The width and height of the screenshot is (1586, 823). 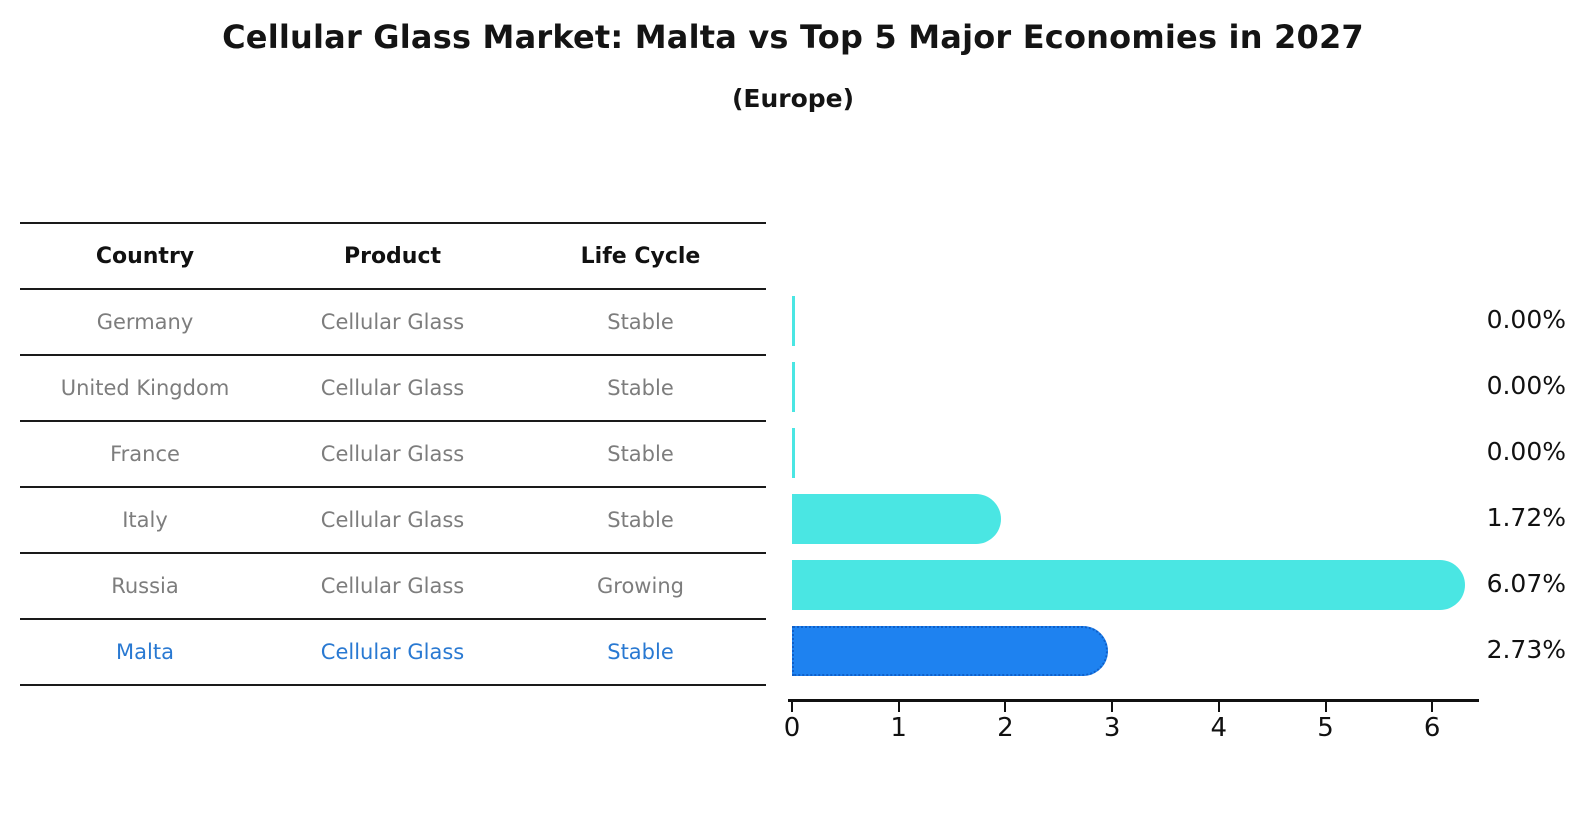 I want to click on country-cell: France, so click(x=145, y=454).